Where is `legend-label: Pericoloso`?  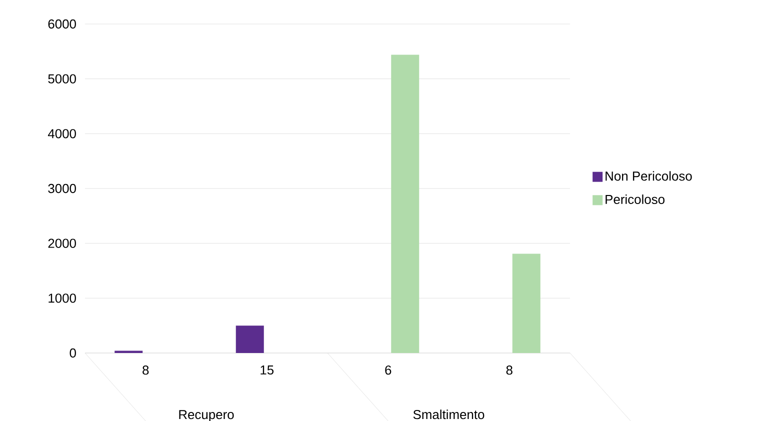
legend-label: Pericoloso is located at coordinates (635, 199).